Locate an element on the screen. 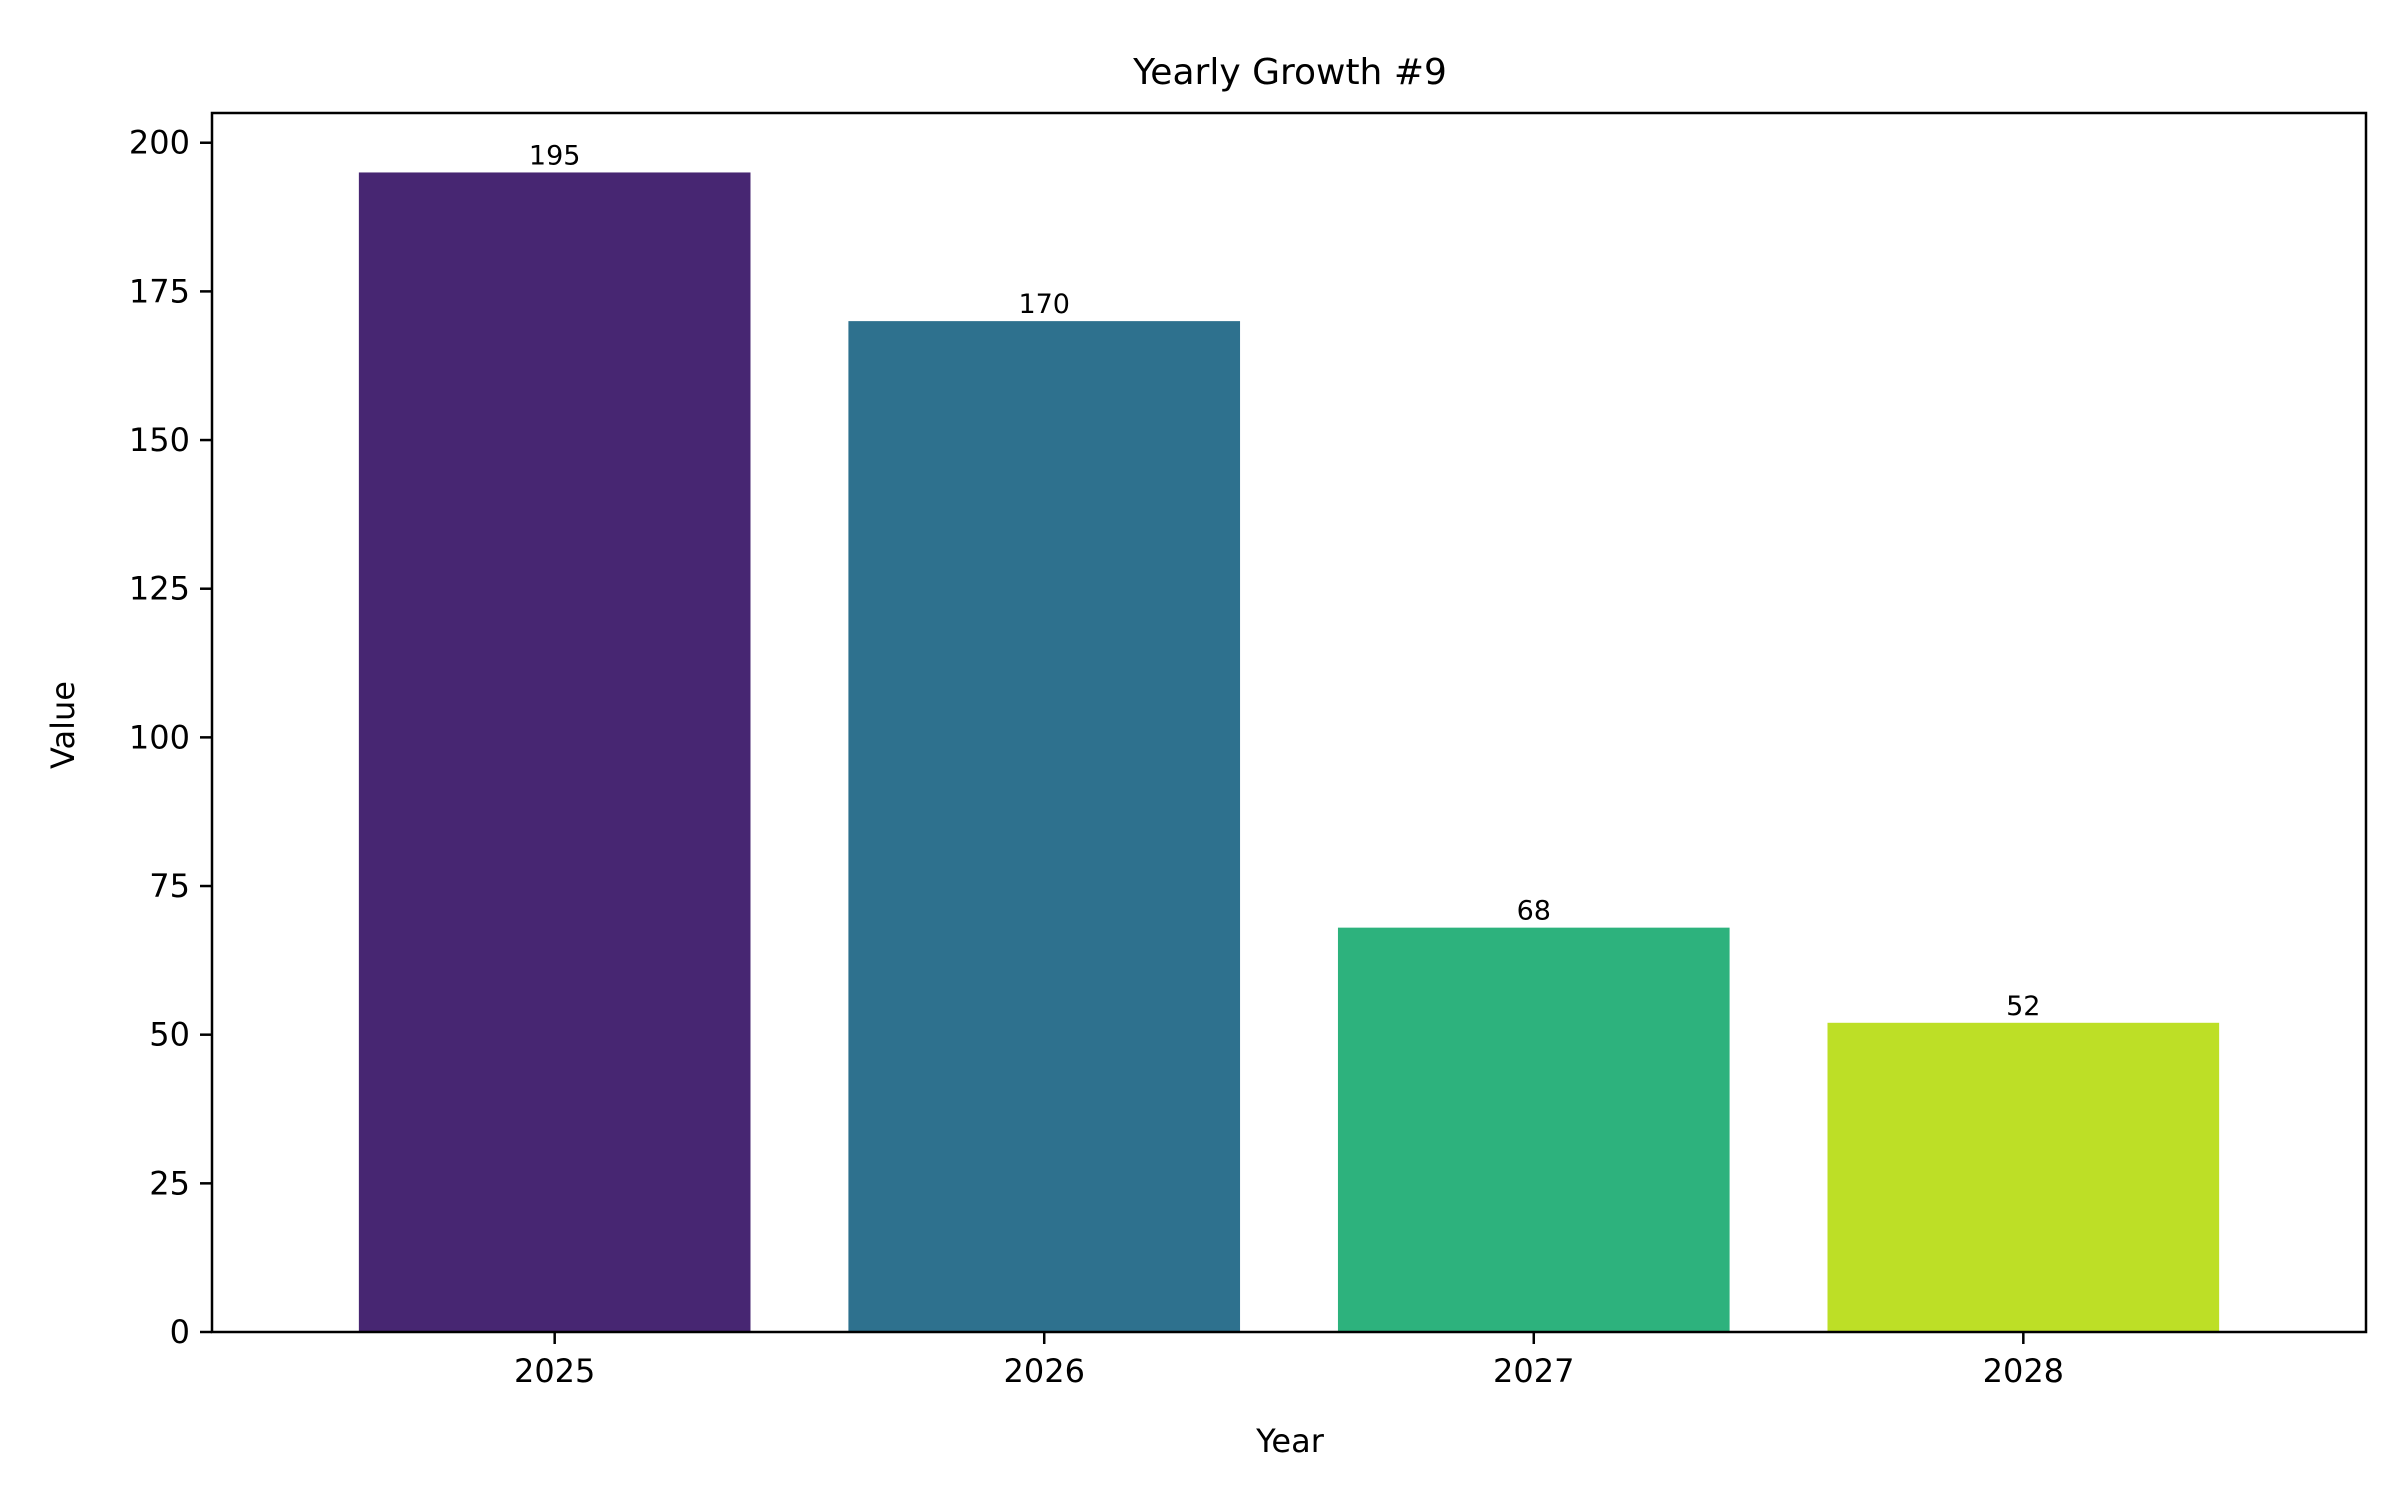 The width and height of the screenshot is (2400, 1500). y-tick-label-100: 100 is located at coordinates (159, 737).